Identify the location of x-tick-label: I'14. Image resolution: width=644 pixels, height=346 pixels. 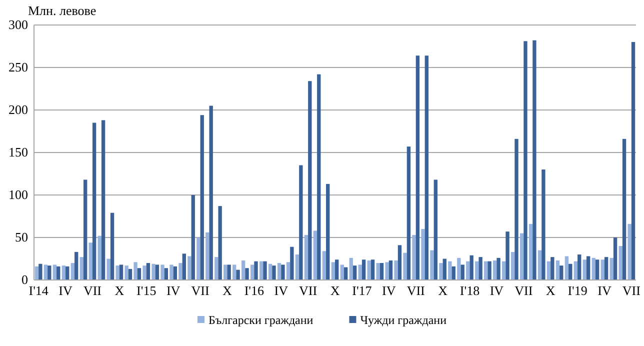
(38, 290).